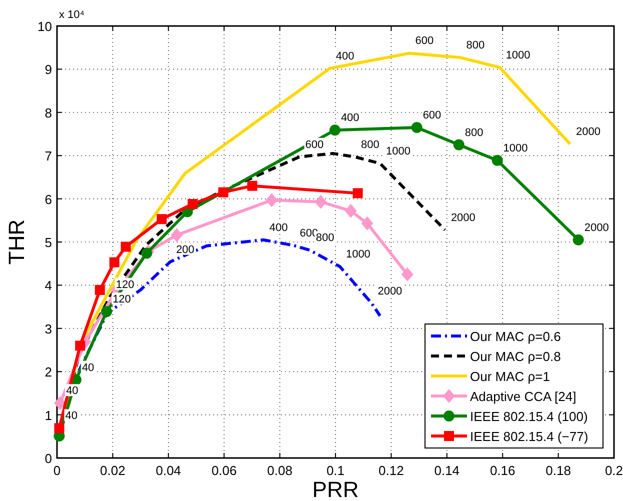  What do you see at coordinates (447, 470) in the screenshot?
I see `x-tick-label: 0.14` at bounding box center [447, 470].